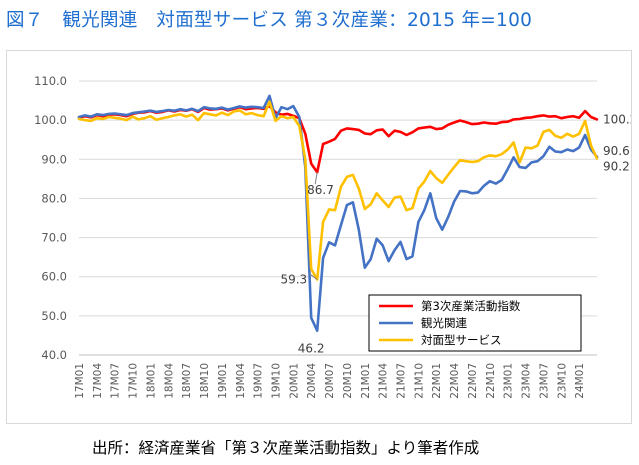 The height and width of the screenshot is (465, 639). I want to click on x-tick-label: 20M10, so click(348, 381).